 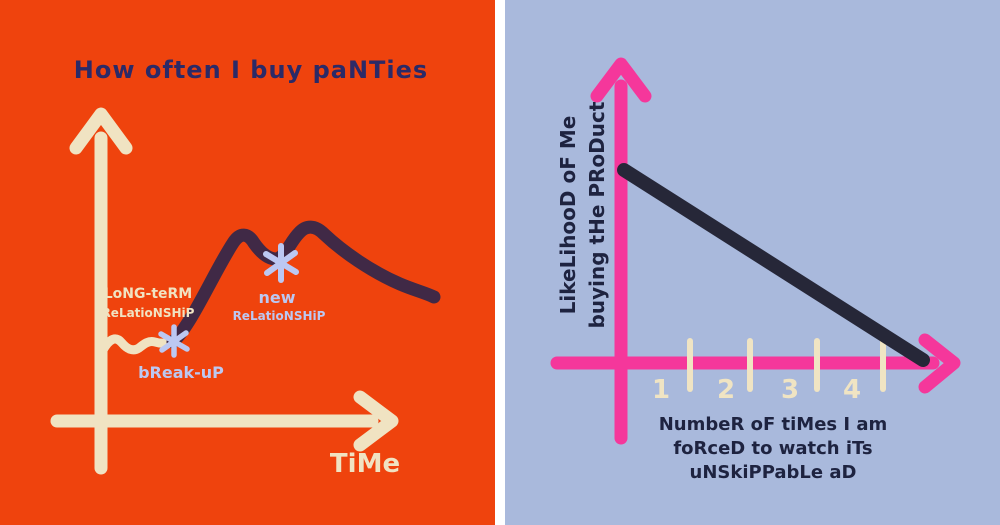 What do you see at coordinates (726, 390) in the screenshot?
I see `x-tick-label-2: 2` at bounding box center [726, 390].